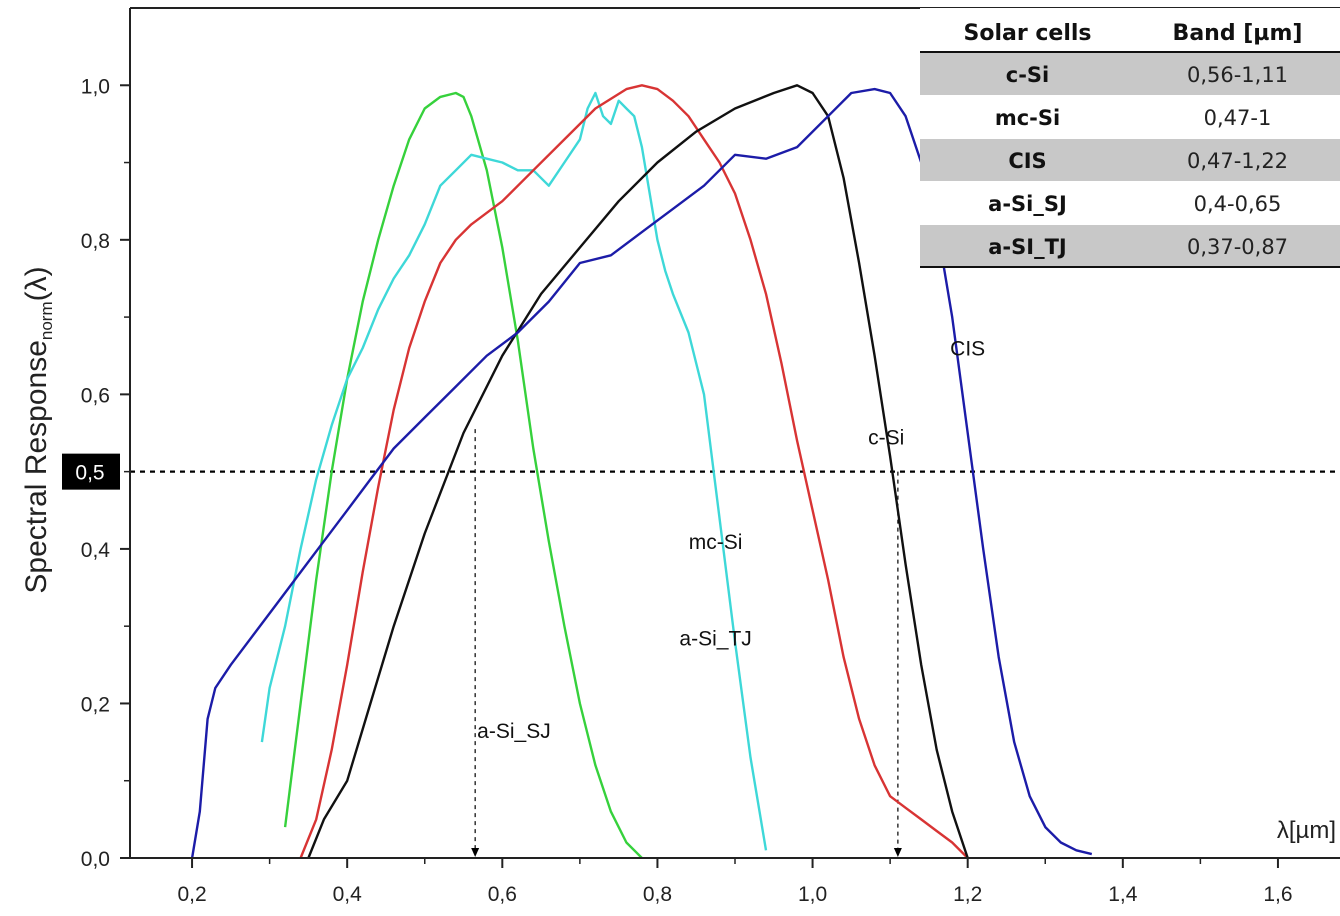  I want to click on table-cell-band: 0,4-0,65, so click(1238, 204).